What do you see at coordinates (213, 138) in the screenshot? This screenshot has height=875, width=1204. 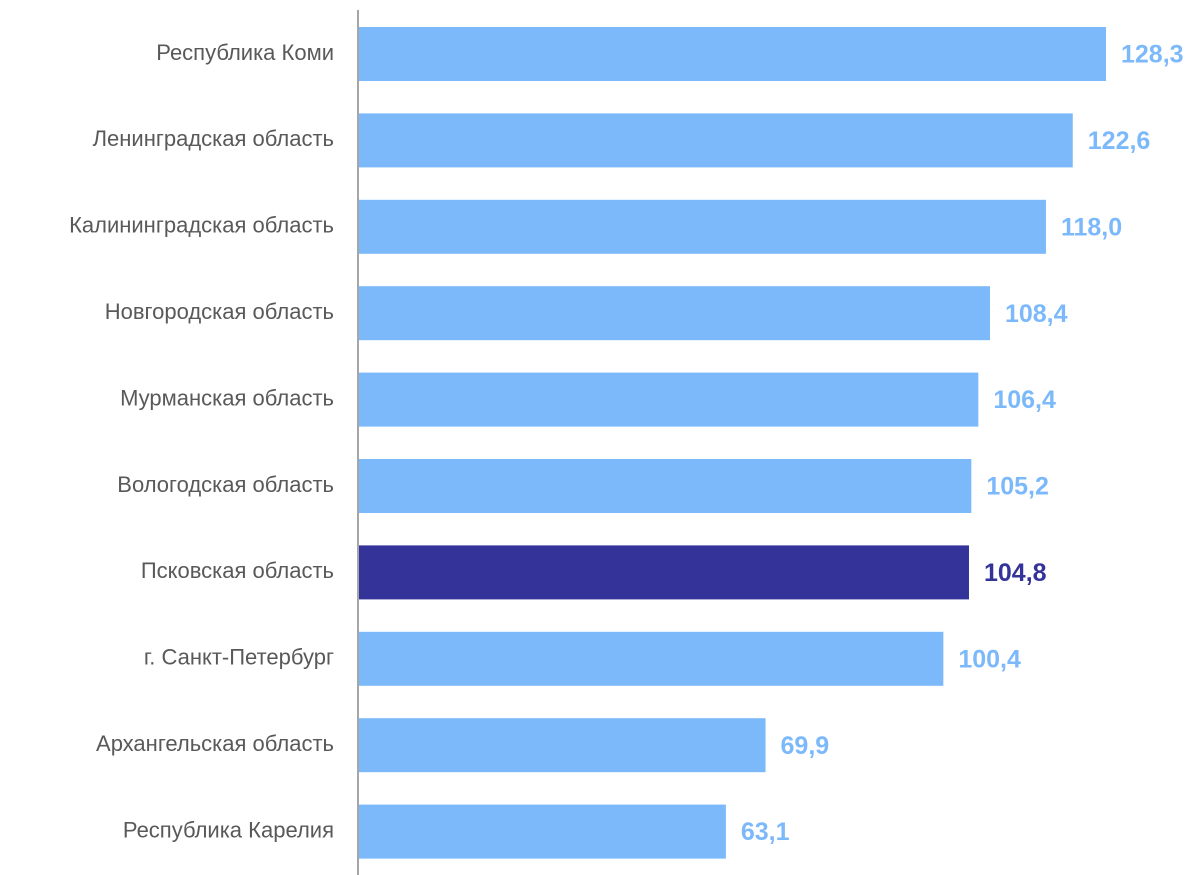 I see `category-label-1: Ленинградская область` at bounding box center [213, 138].